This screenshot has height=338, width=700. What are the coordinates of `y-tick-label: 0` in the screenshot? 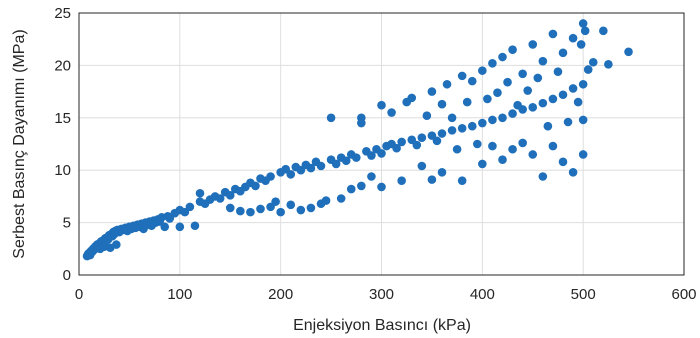 It's located at (67, 275).